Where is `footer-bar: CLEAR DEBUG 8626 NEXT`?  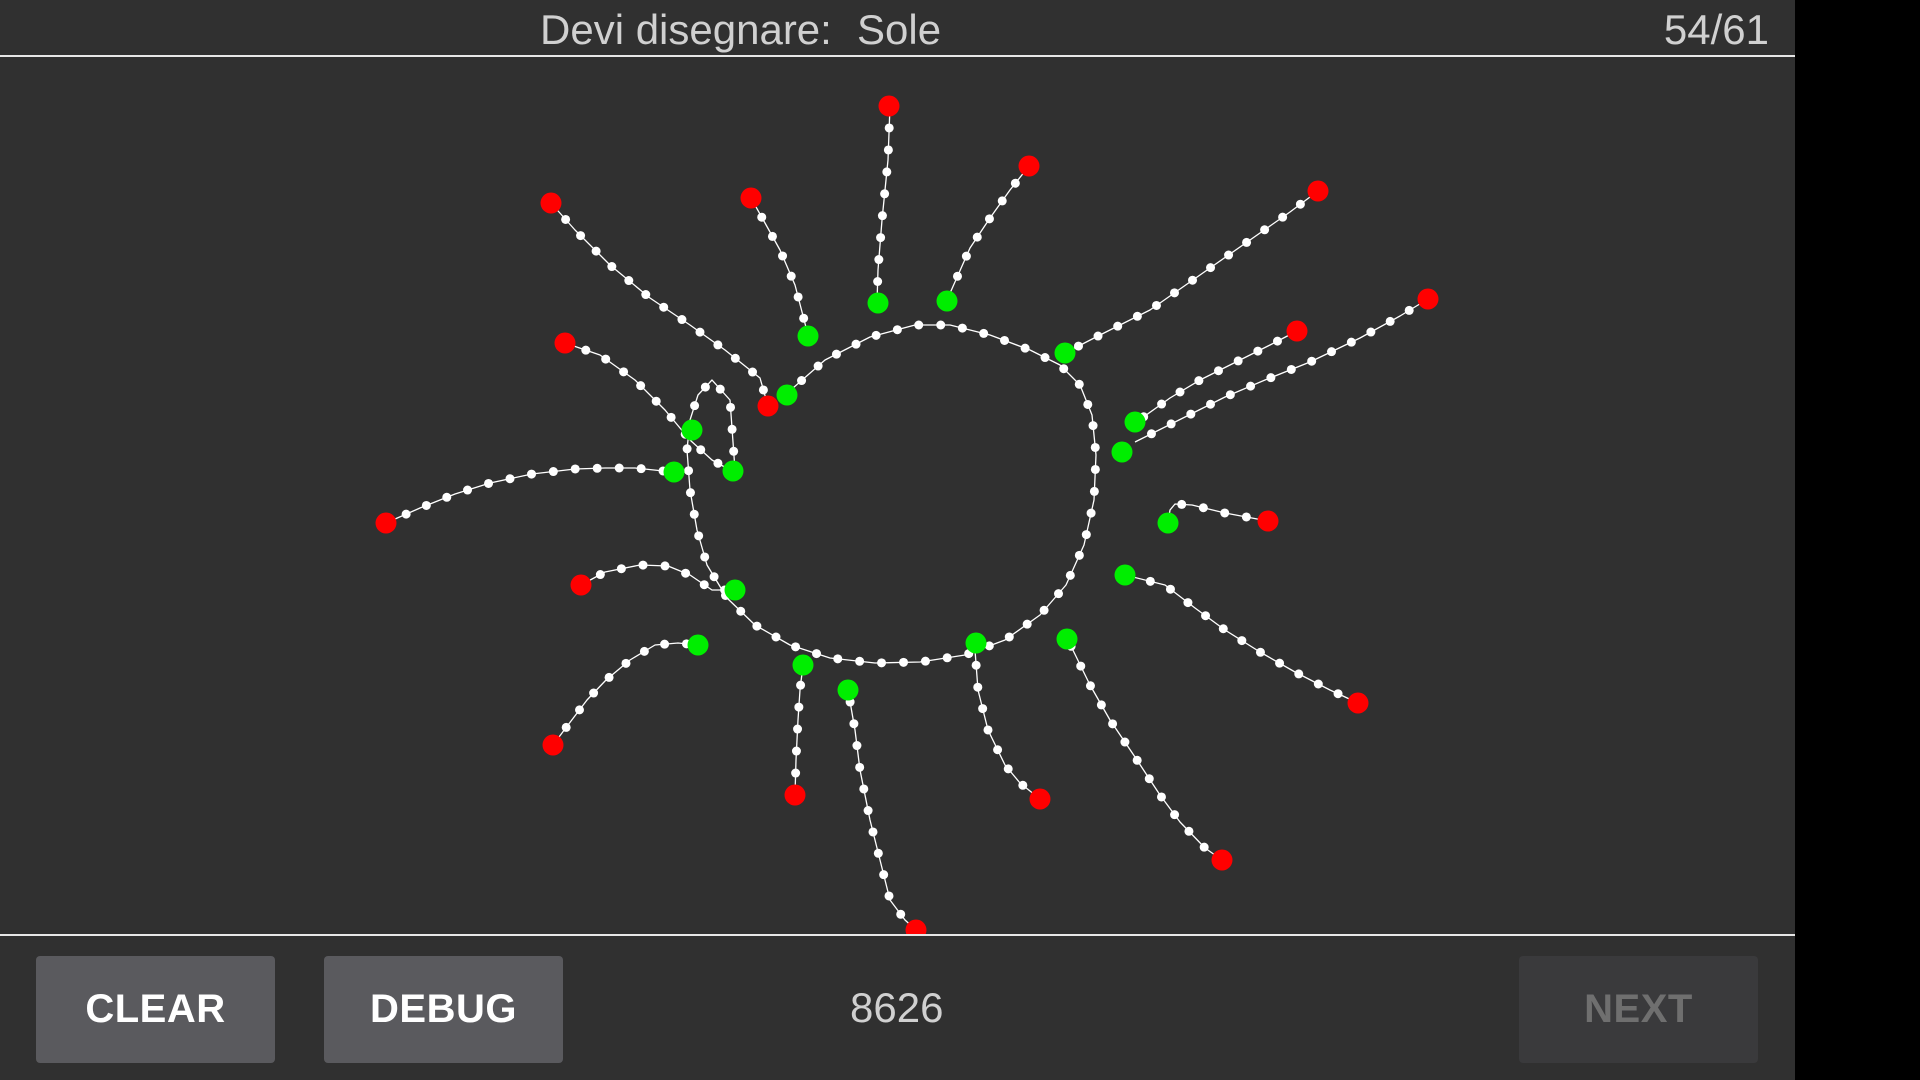 footer-bar: CLEAR DEBUG 8626 NEXT is located at coordinates (897, 1007).